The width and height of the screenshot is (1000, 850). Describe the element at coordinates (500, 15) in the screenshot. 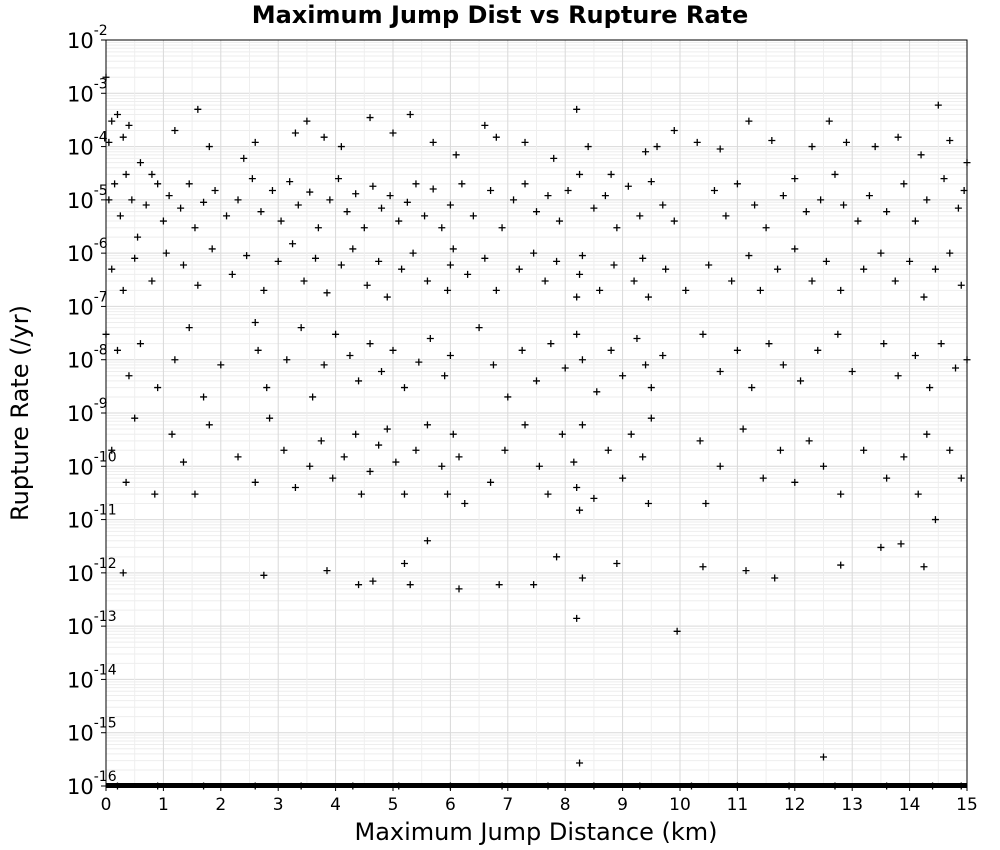

I see `chart-title: Maximum Jump Dist vs Rupture Rate` at that location.